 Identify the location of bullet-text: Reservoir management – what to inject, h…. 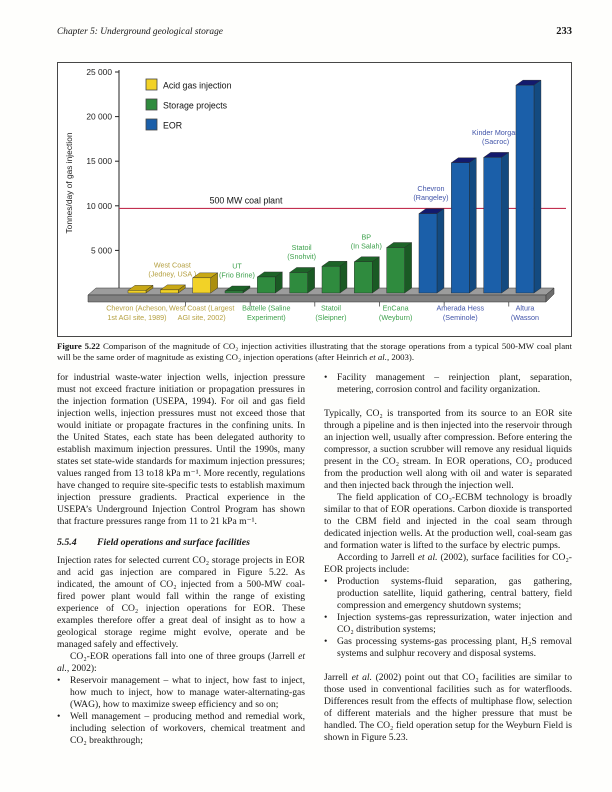
(187, 692).